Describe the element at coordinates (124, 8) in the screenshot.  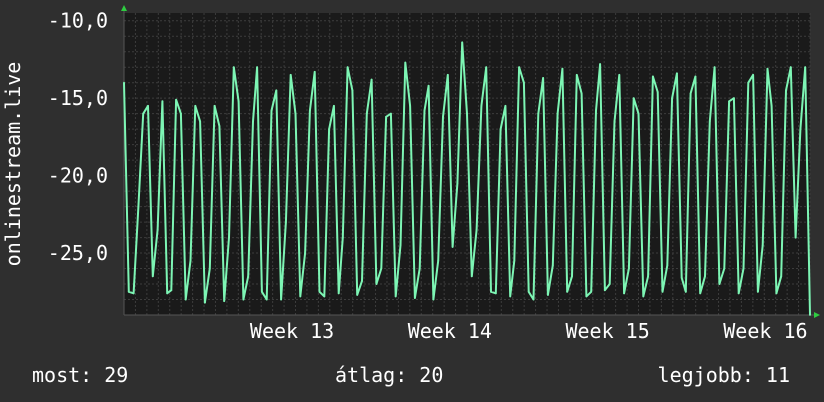
I see `y-axis-arrow` at that location.